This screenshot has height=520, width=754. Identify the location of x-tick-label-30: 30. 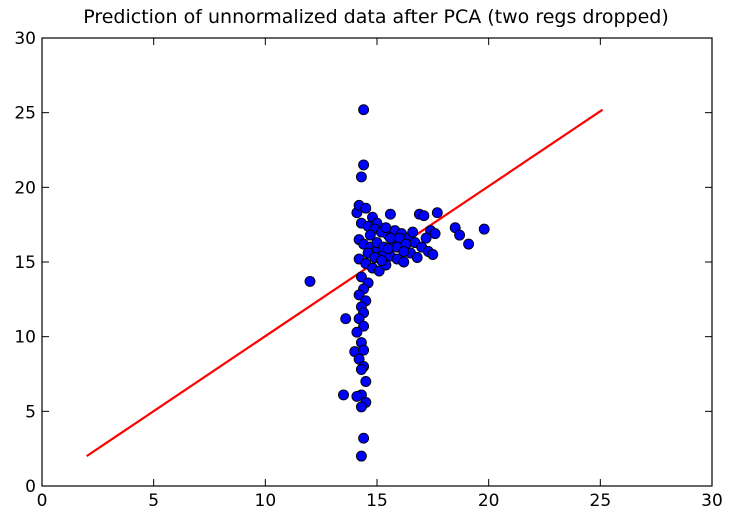
(712, 501).